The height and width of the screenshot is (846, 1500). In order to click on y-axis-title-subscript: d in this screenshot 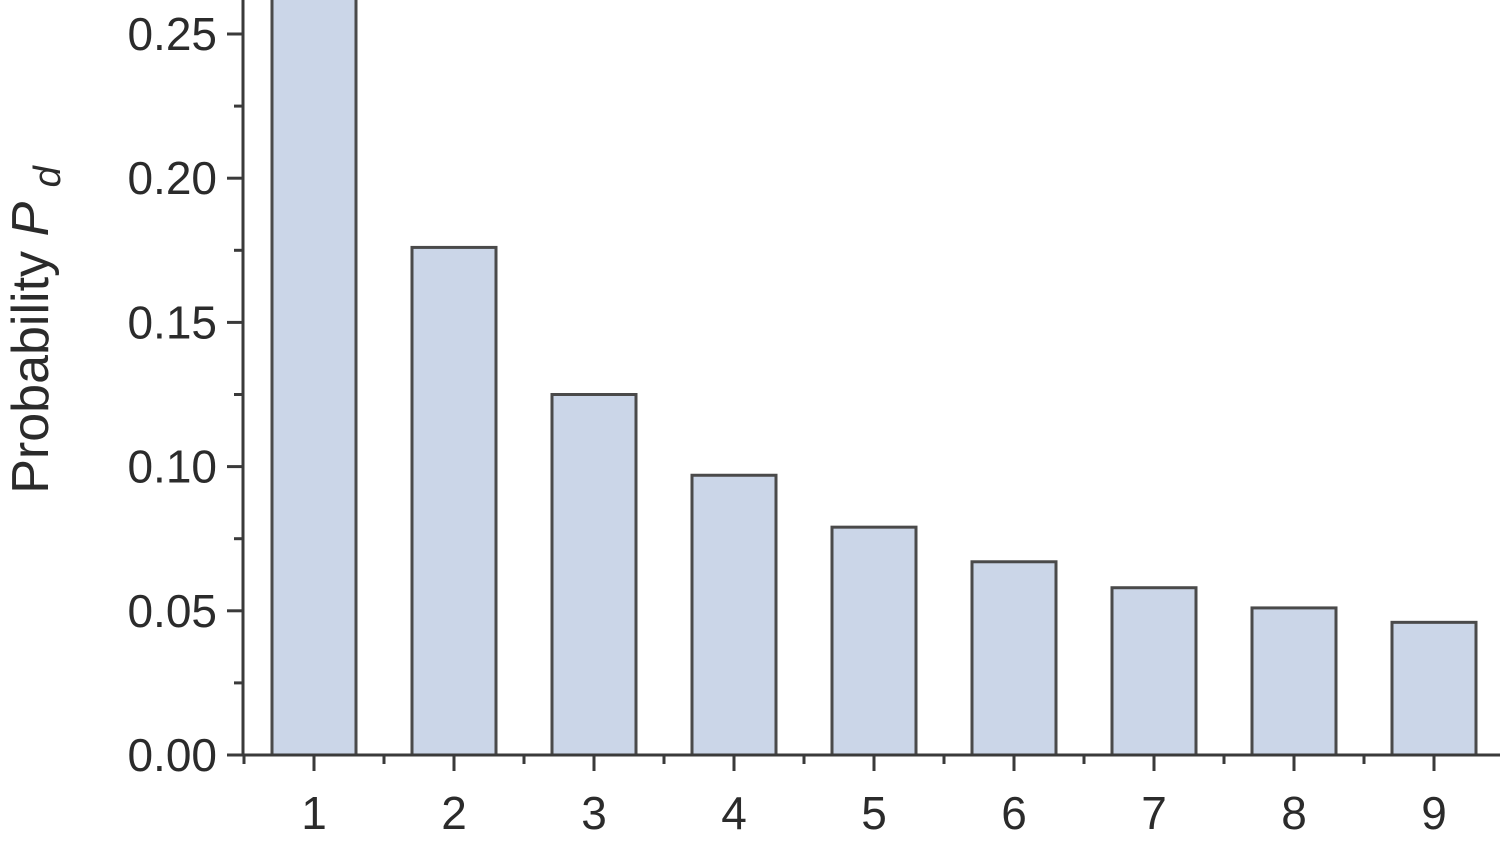, I will do `click(48, 175)`.